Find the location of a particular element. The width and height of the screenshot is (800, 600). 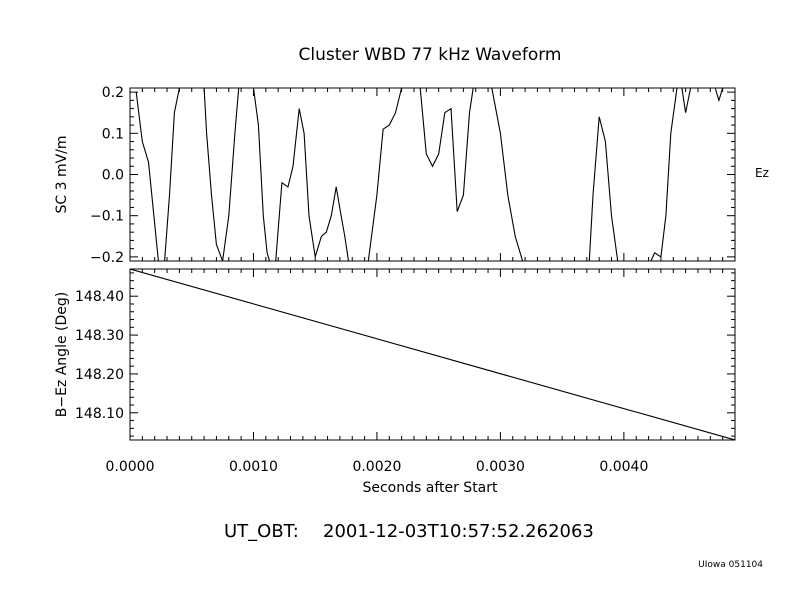

credit-label: UIowa 051104 is located at coordinates (730, 565).